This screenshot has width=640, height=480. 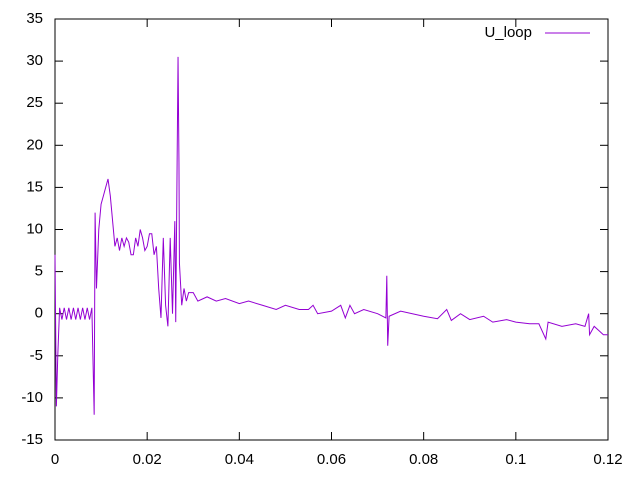 What do you see at coordinates (32, 439) in the screenshot?
I see `y-tick-label: -15` at bounding box center [32, 439].